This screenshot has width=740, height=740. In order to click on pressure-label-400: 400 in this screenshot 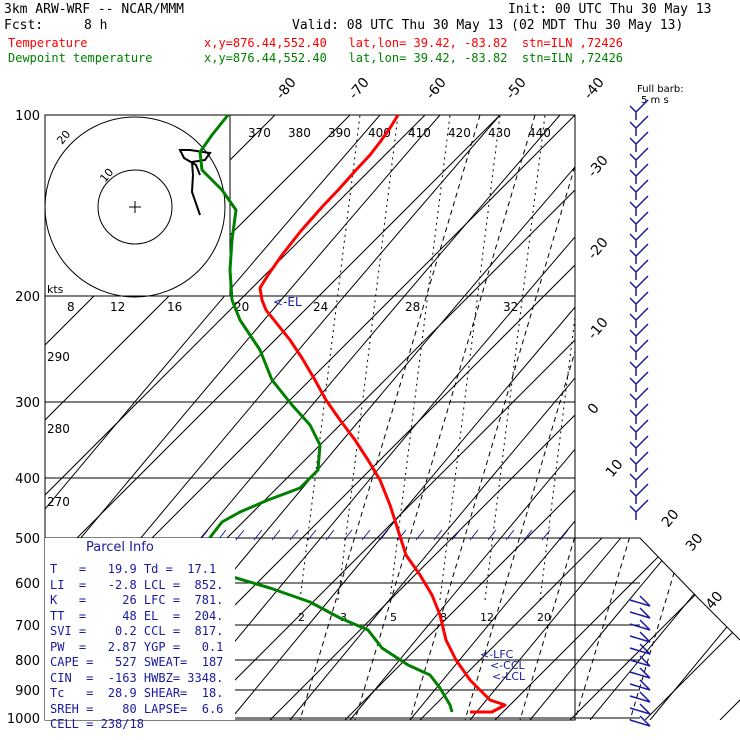, I will do `click(27, 479)`.